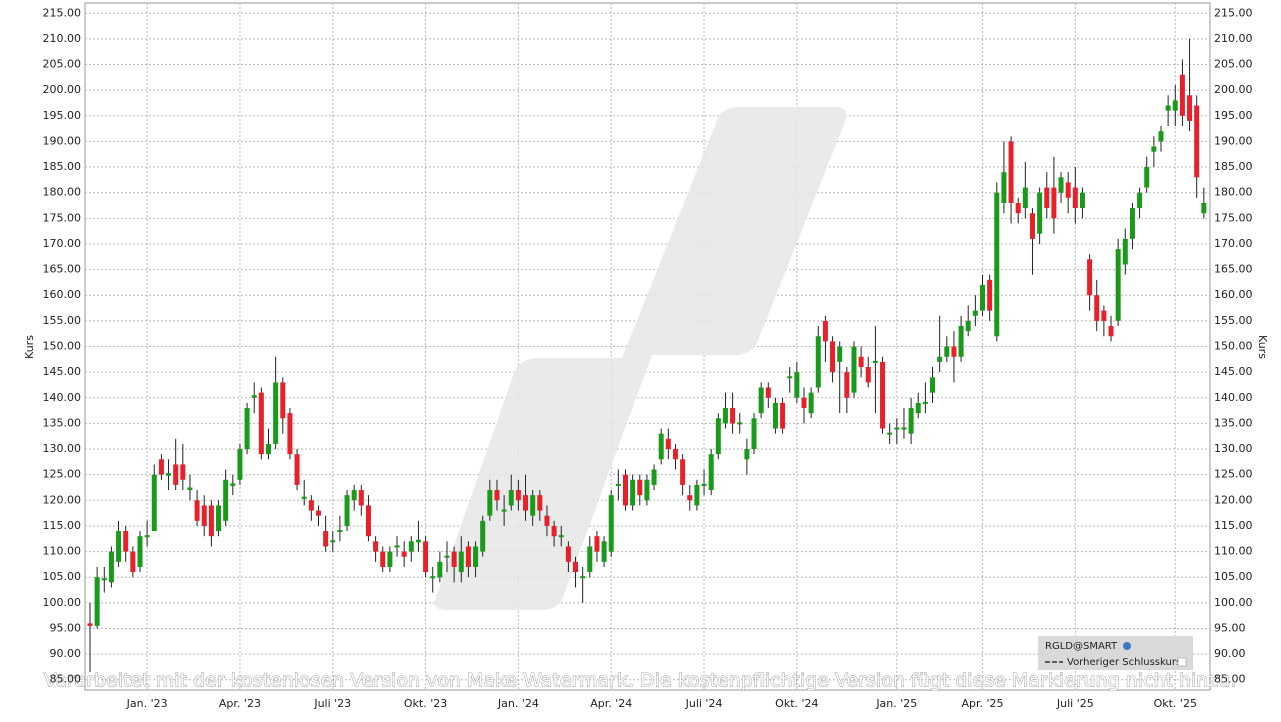  Describe the element at coordinates (1233, 64) in the screenshot. I see `y2-tick-label: 205.00` at that location.